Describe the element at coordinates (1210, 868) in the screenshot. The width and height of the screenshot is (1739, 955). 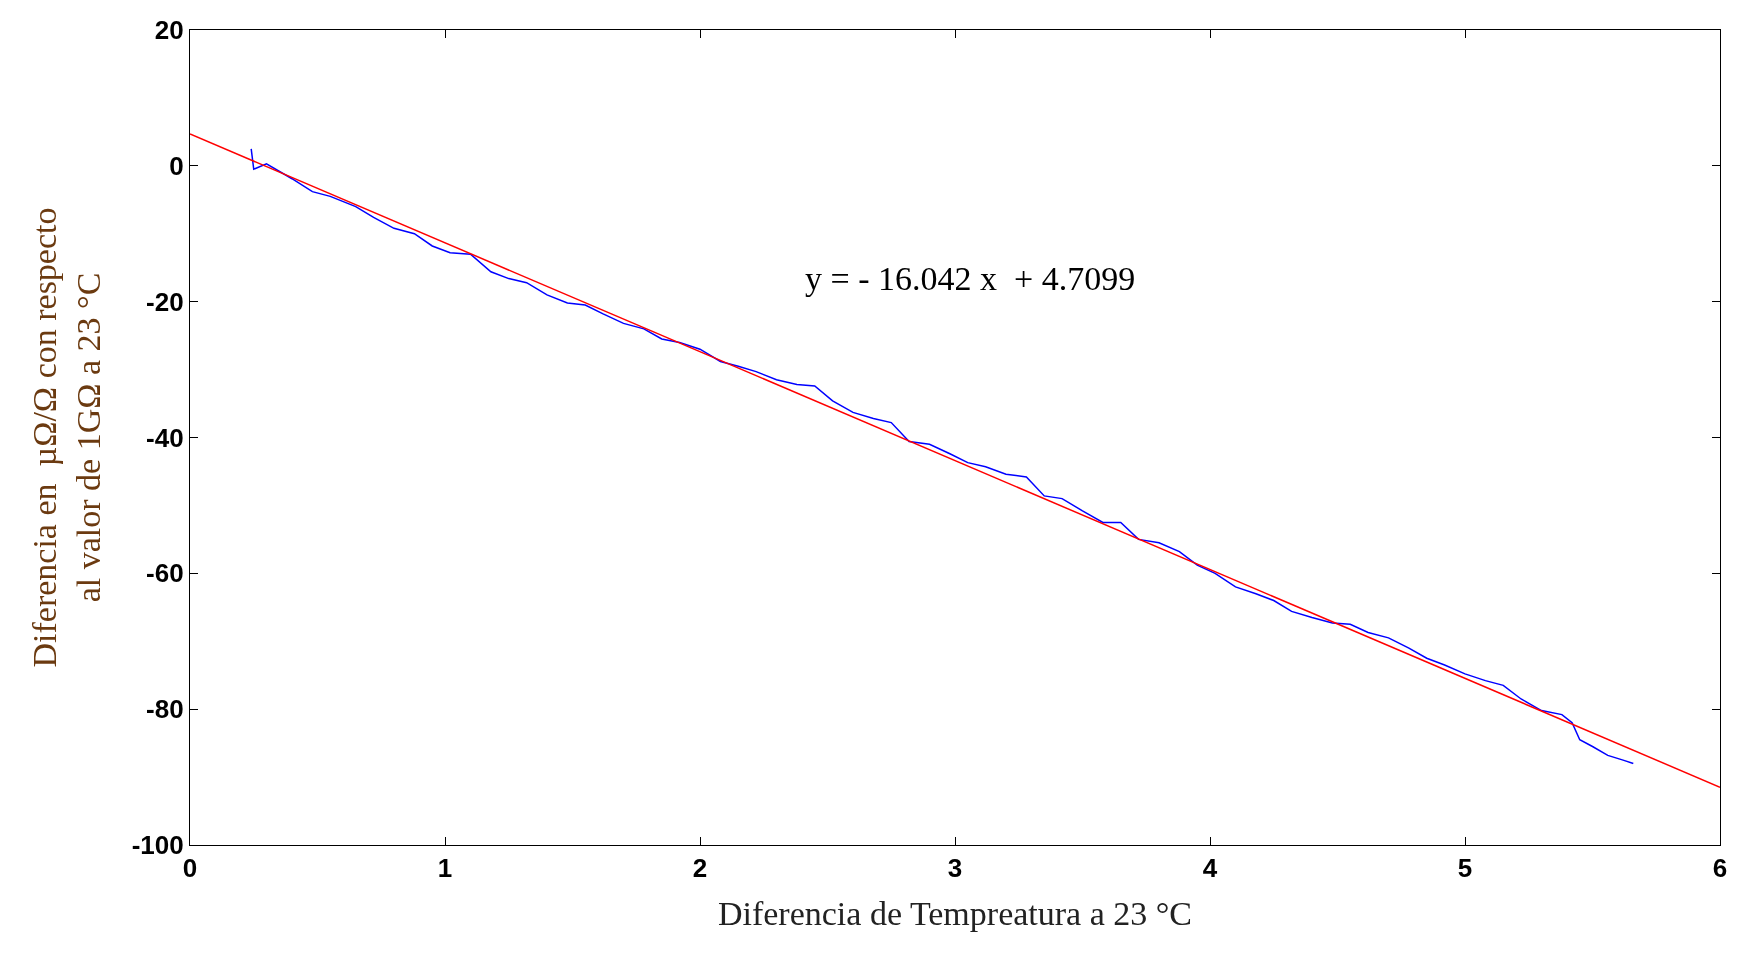
I see `x-tick-label: 4` at that location.